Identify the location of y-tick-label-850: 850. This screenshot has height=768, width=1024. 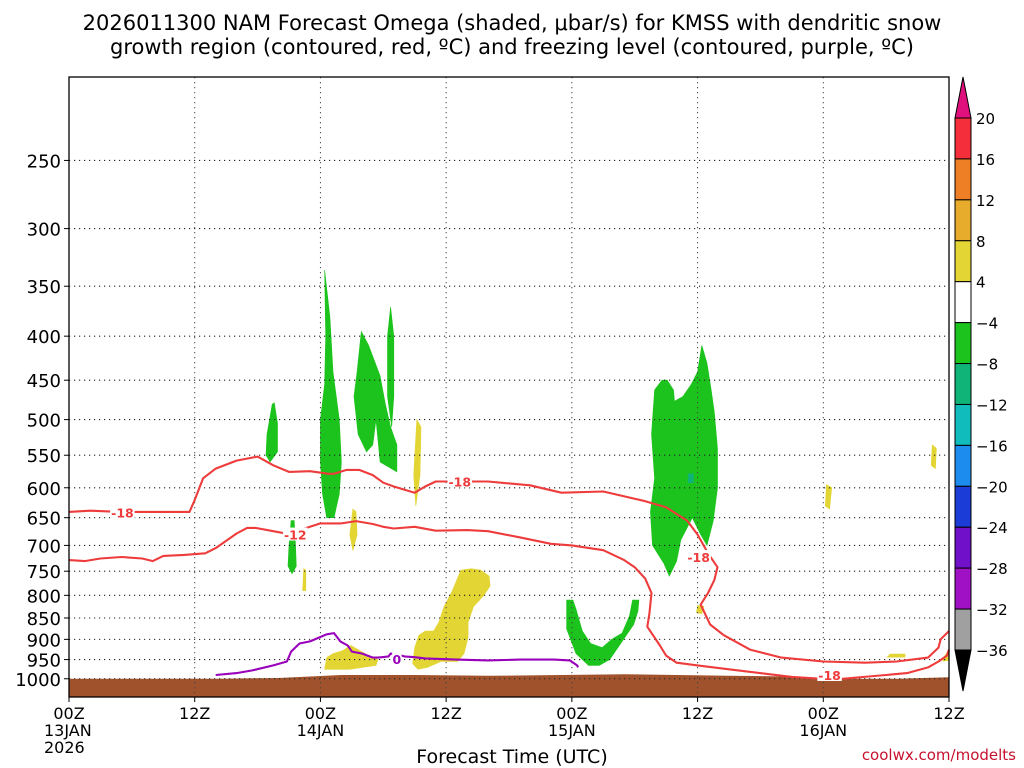
(44, 619).